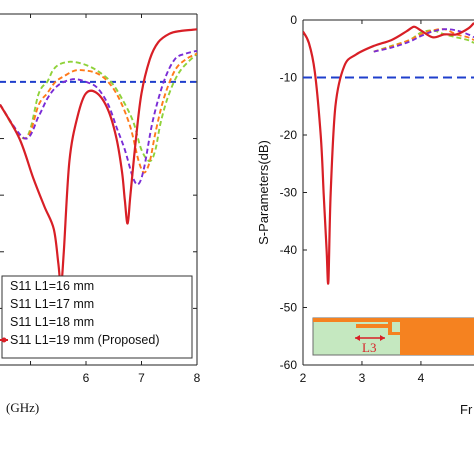 This screenshot has height=474, width=474. I want to click on right-x-tick-label: 2, so click(303, 378).